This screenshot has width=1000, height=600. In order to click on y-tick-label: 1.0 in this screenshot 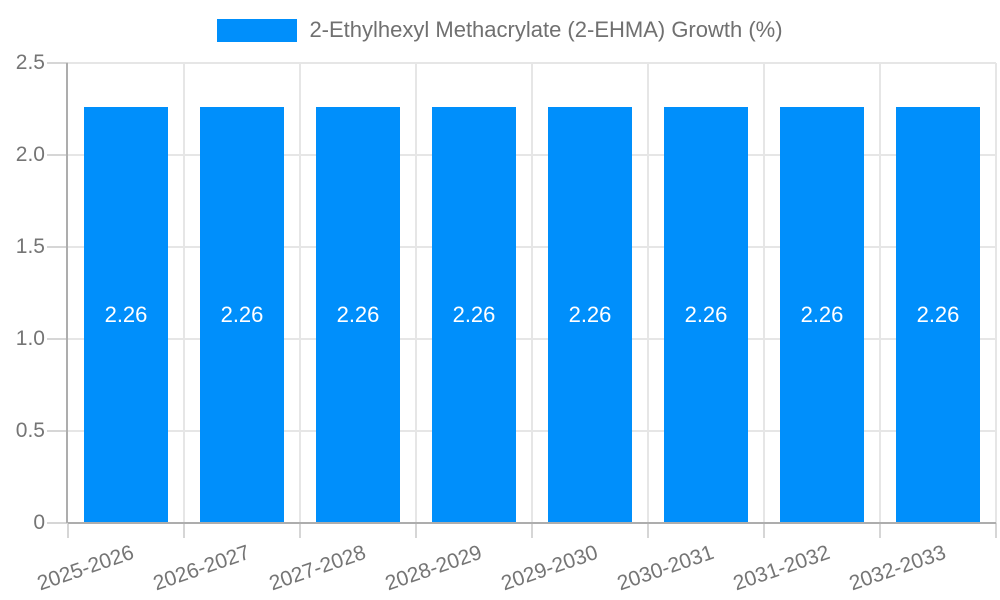, I will do `click(30, 338)`.